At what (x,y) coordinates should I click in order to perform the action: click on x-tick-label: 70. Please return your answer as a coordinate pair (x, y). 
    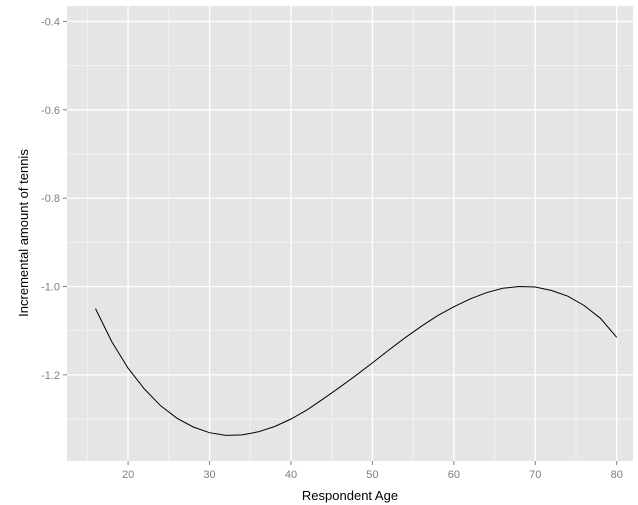
    Looking at the image, I should click on (535, 475).